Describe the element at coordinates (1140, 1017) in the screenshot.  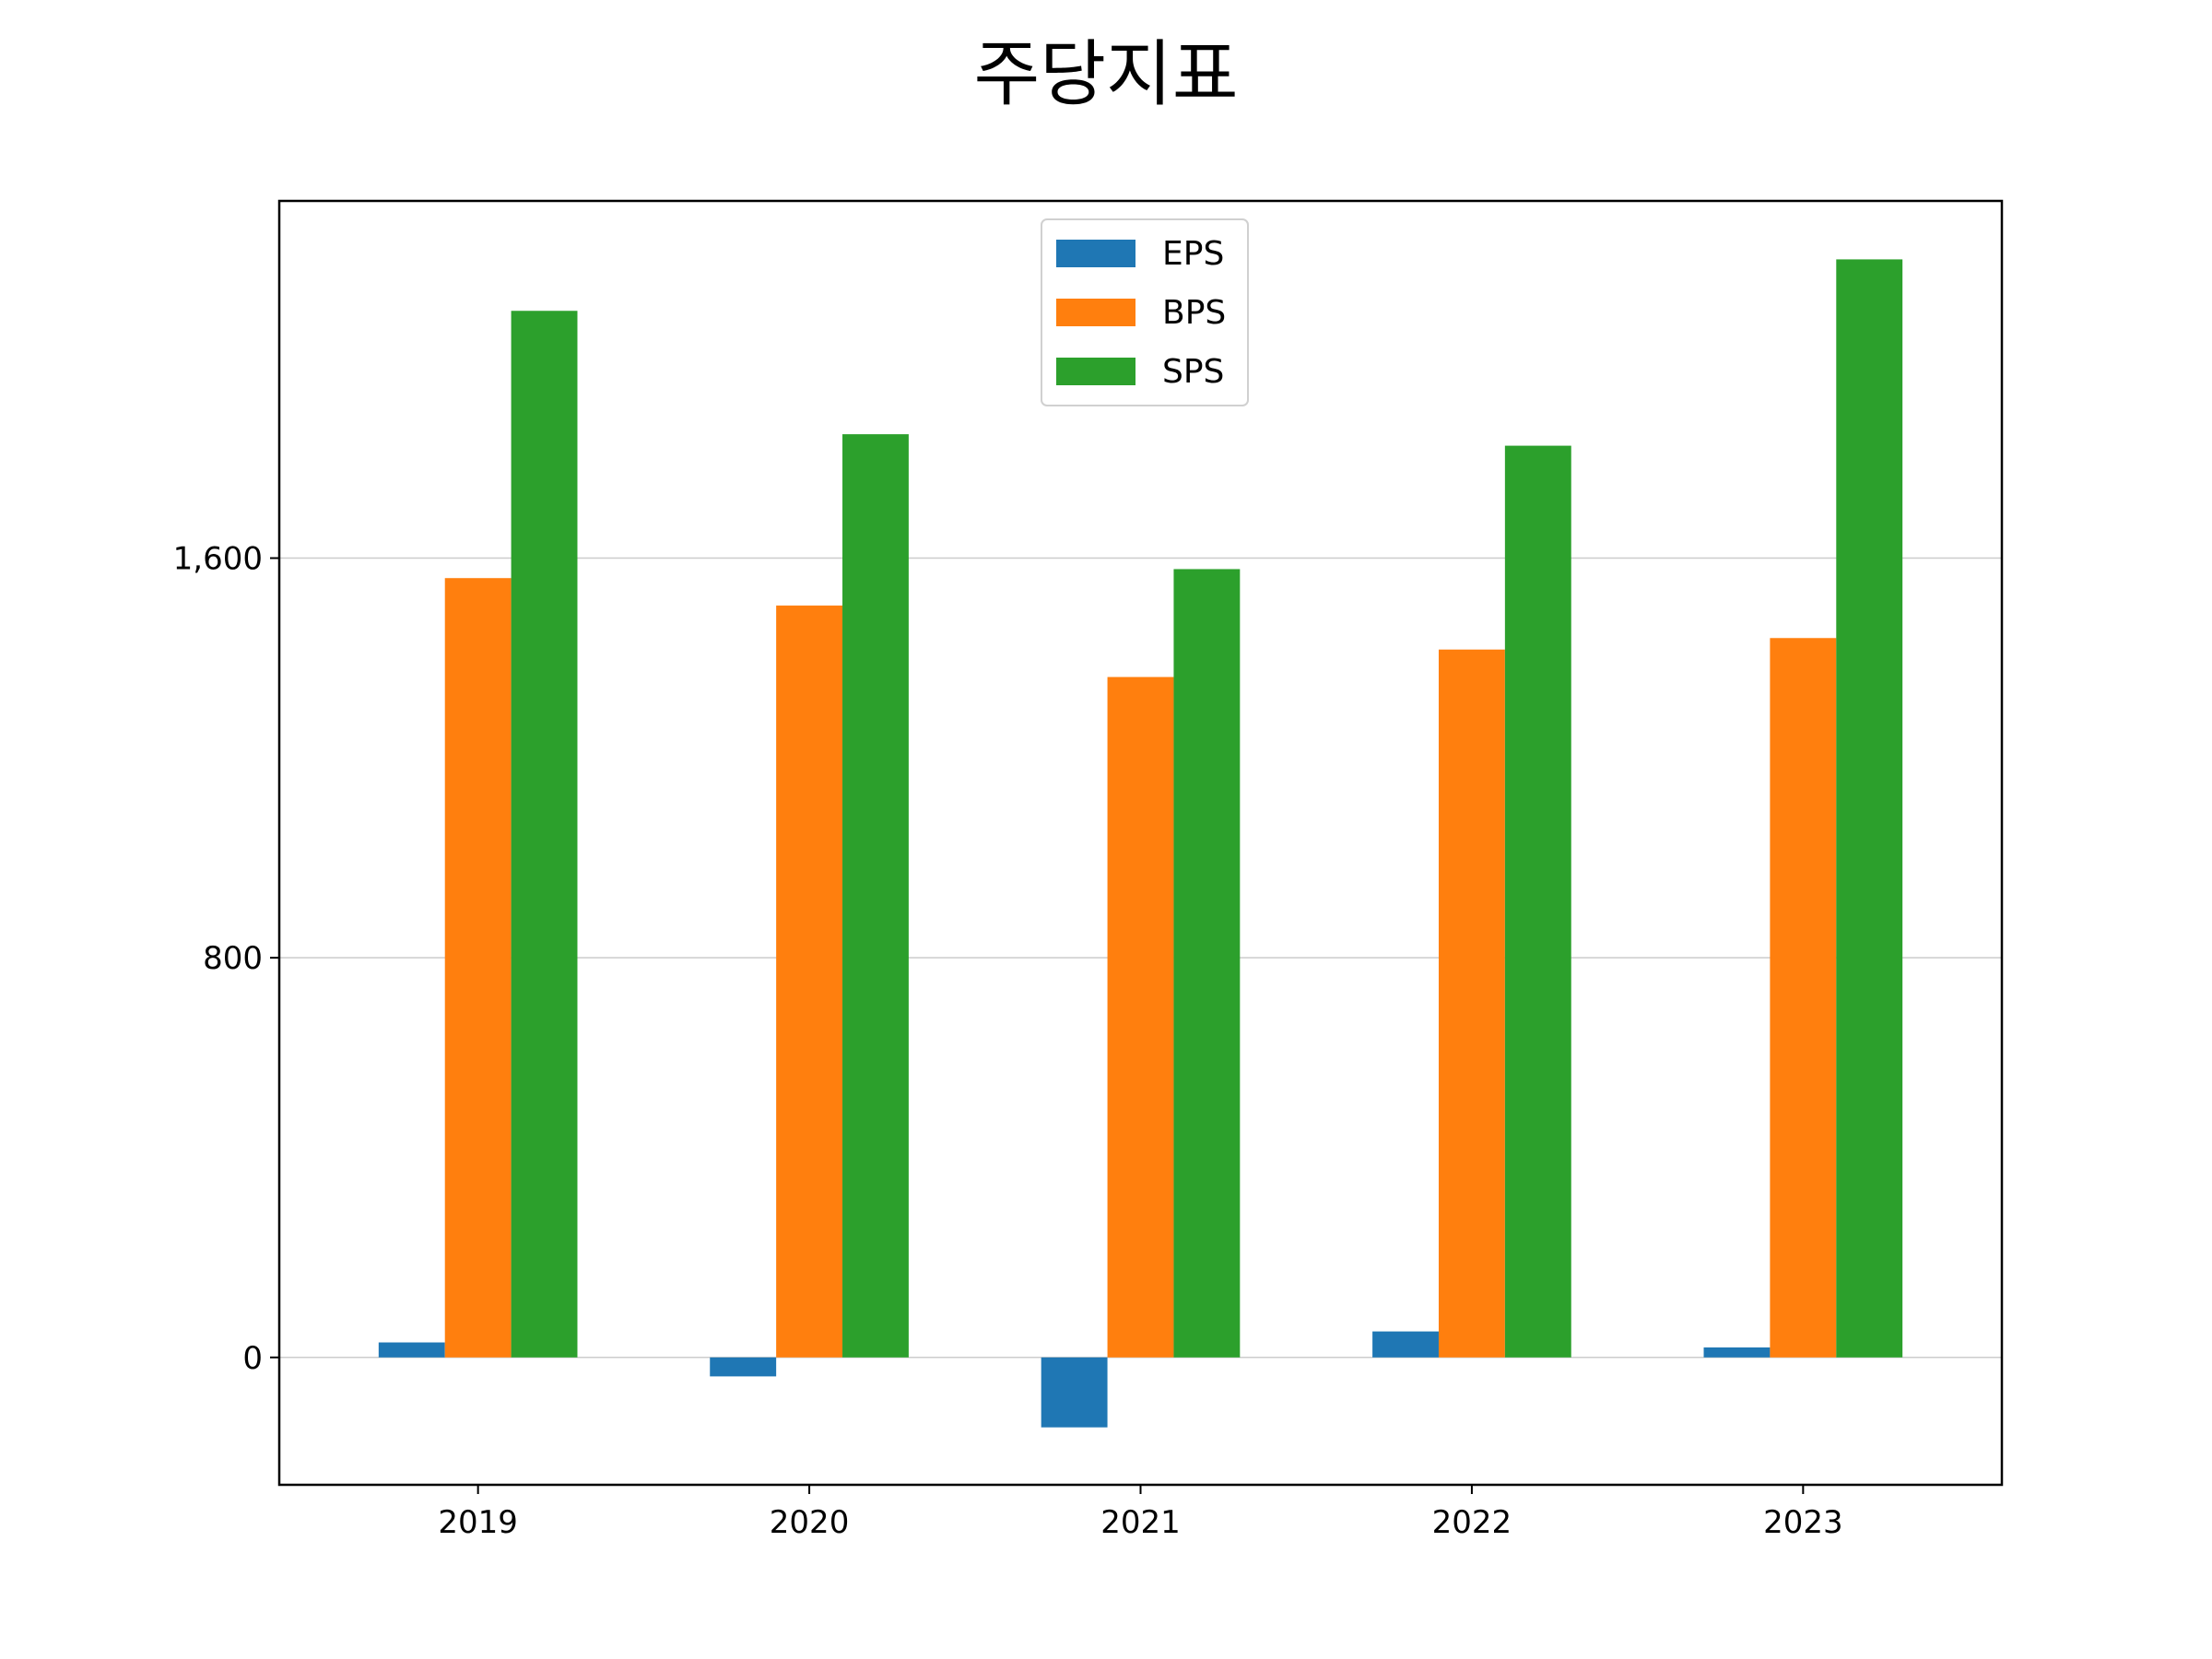
I see `bar-bps-2021` at that location.